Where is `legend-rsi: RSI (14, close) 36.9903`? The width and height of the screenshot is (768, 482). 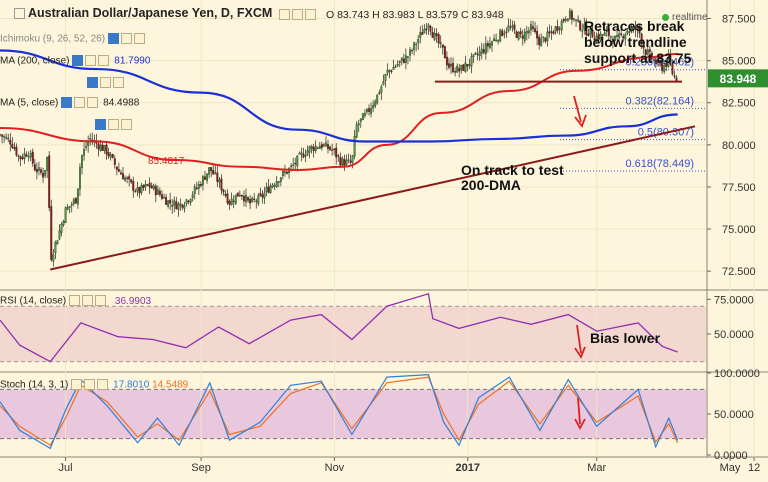 legend-rsi: RSI (14, close) 36.9903 is located at coordinates (75, 301).